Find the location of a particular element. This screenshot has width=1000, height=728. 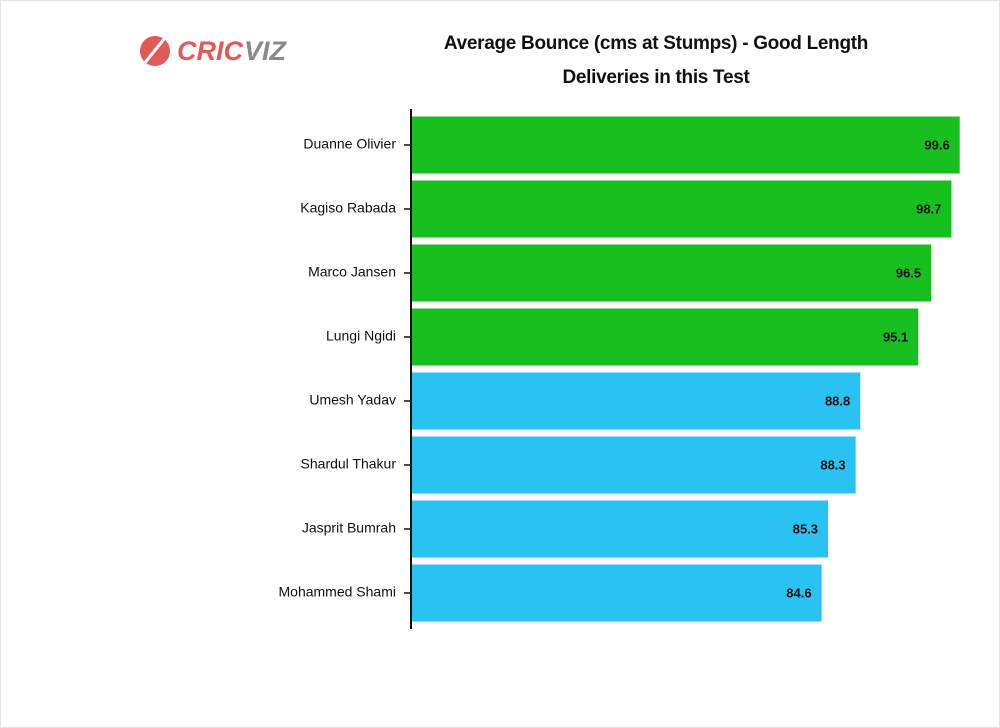

data-label: 96.5 is located at coordinates (908, 272).